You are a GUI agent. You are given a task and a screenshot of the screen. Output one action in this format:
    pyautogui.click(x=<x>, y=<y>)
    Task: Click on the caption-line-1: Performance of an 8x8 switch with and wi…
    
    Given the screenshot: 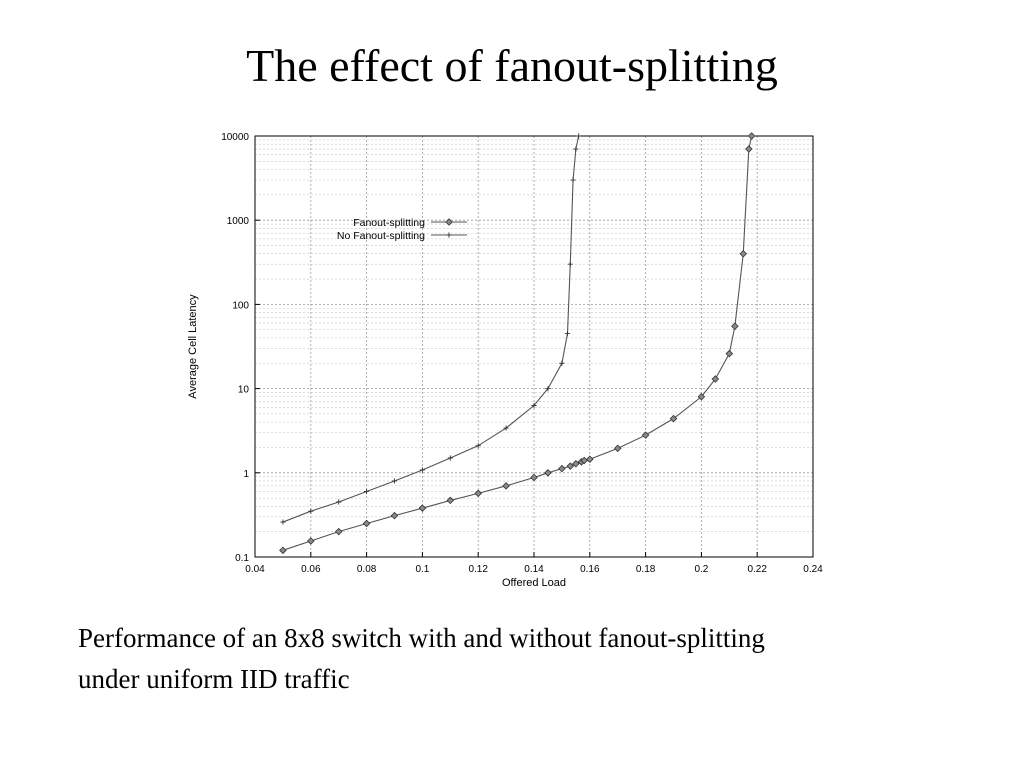 What is the action you would take?
    pyautogui.click(x=421, y=638)
    